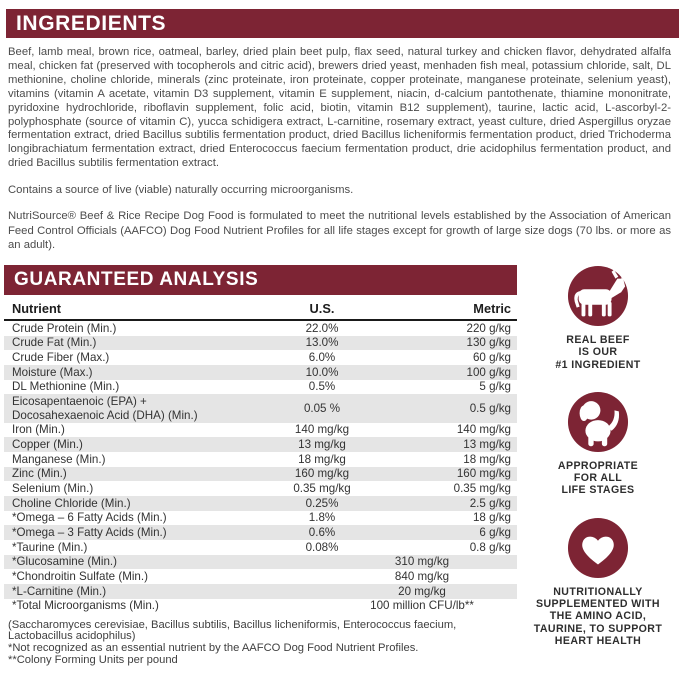 The height and width of the screenshot is (683, 679). What do you see at coordinates (38, 430) in the screenshot?
I see `nutrient-cell: Iron (Min.)` at bounding box center [38, 430].